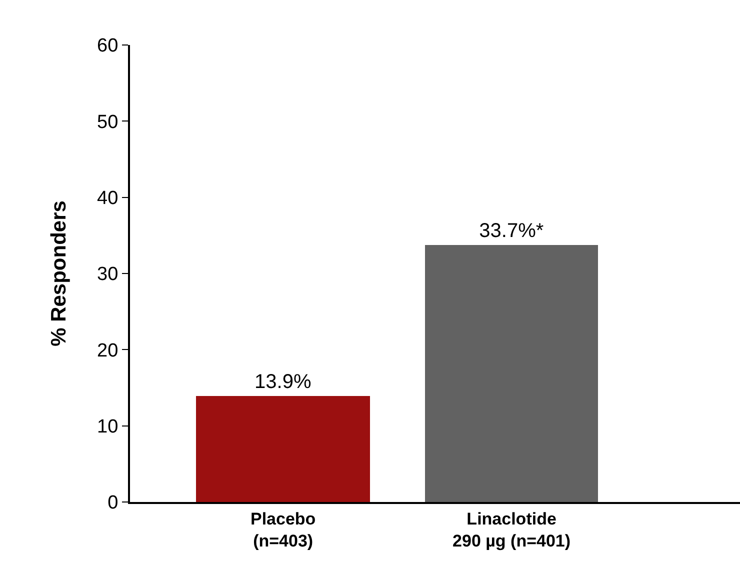 This screenshot has height=579, width=740. Describe the element at coordinates (107, 275) in the screenshot. I see `y-tick-label: 30` at that location.